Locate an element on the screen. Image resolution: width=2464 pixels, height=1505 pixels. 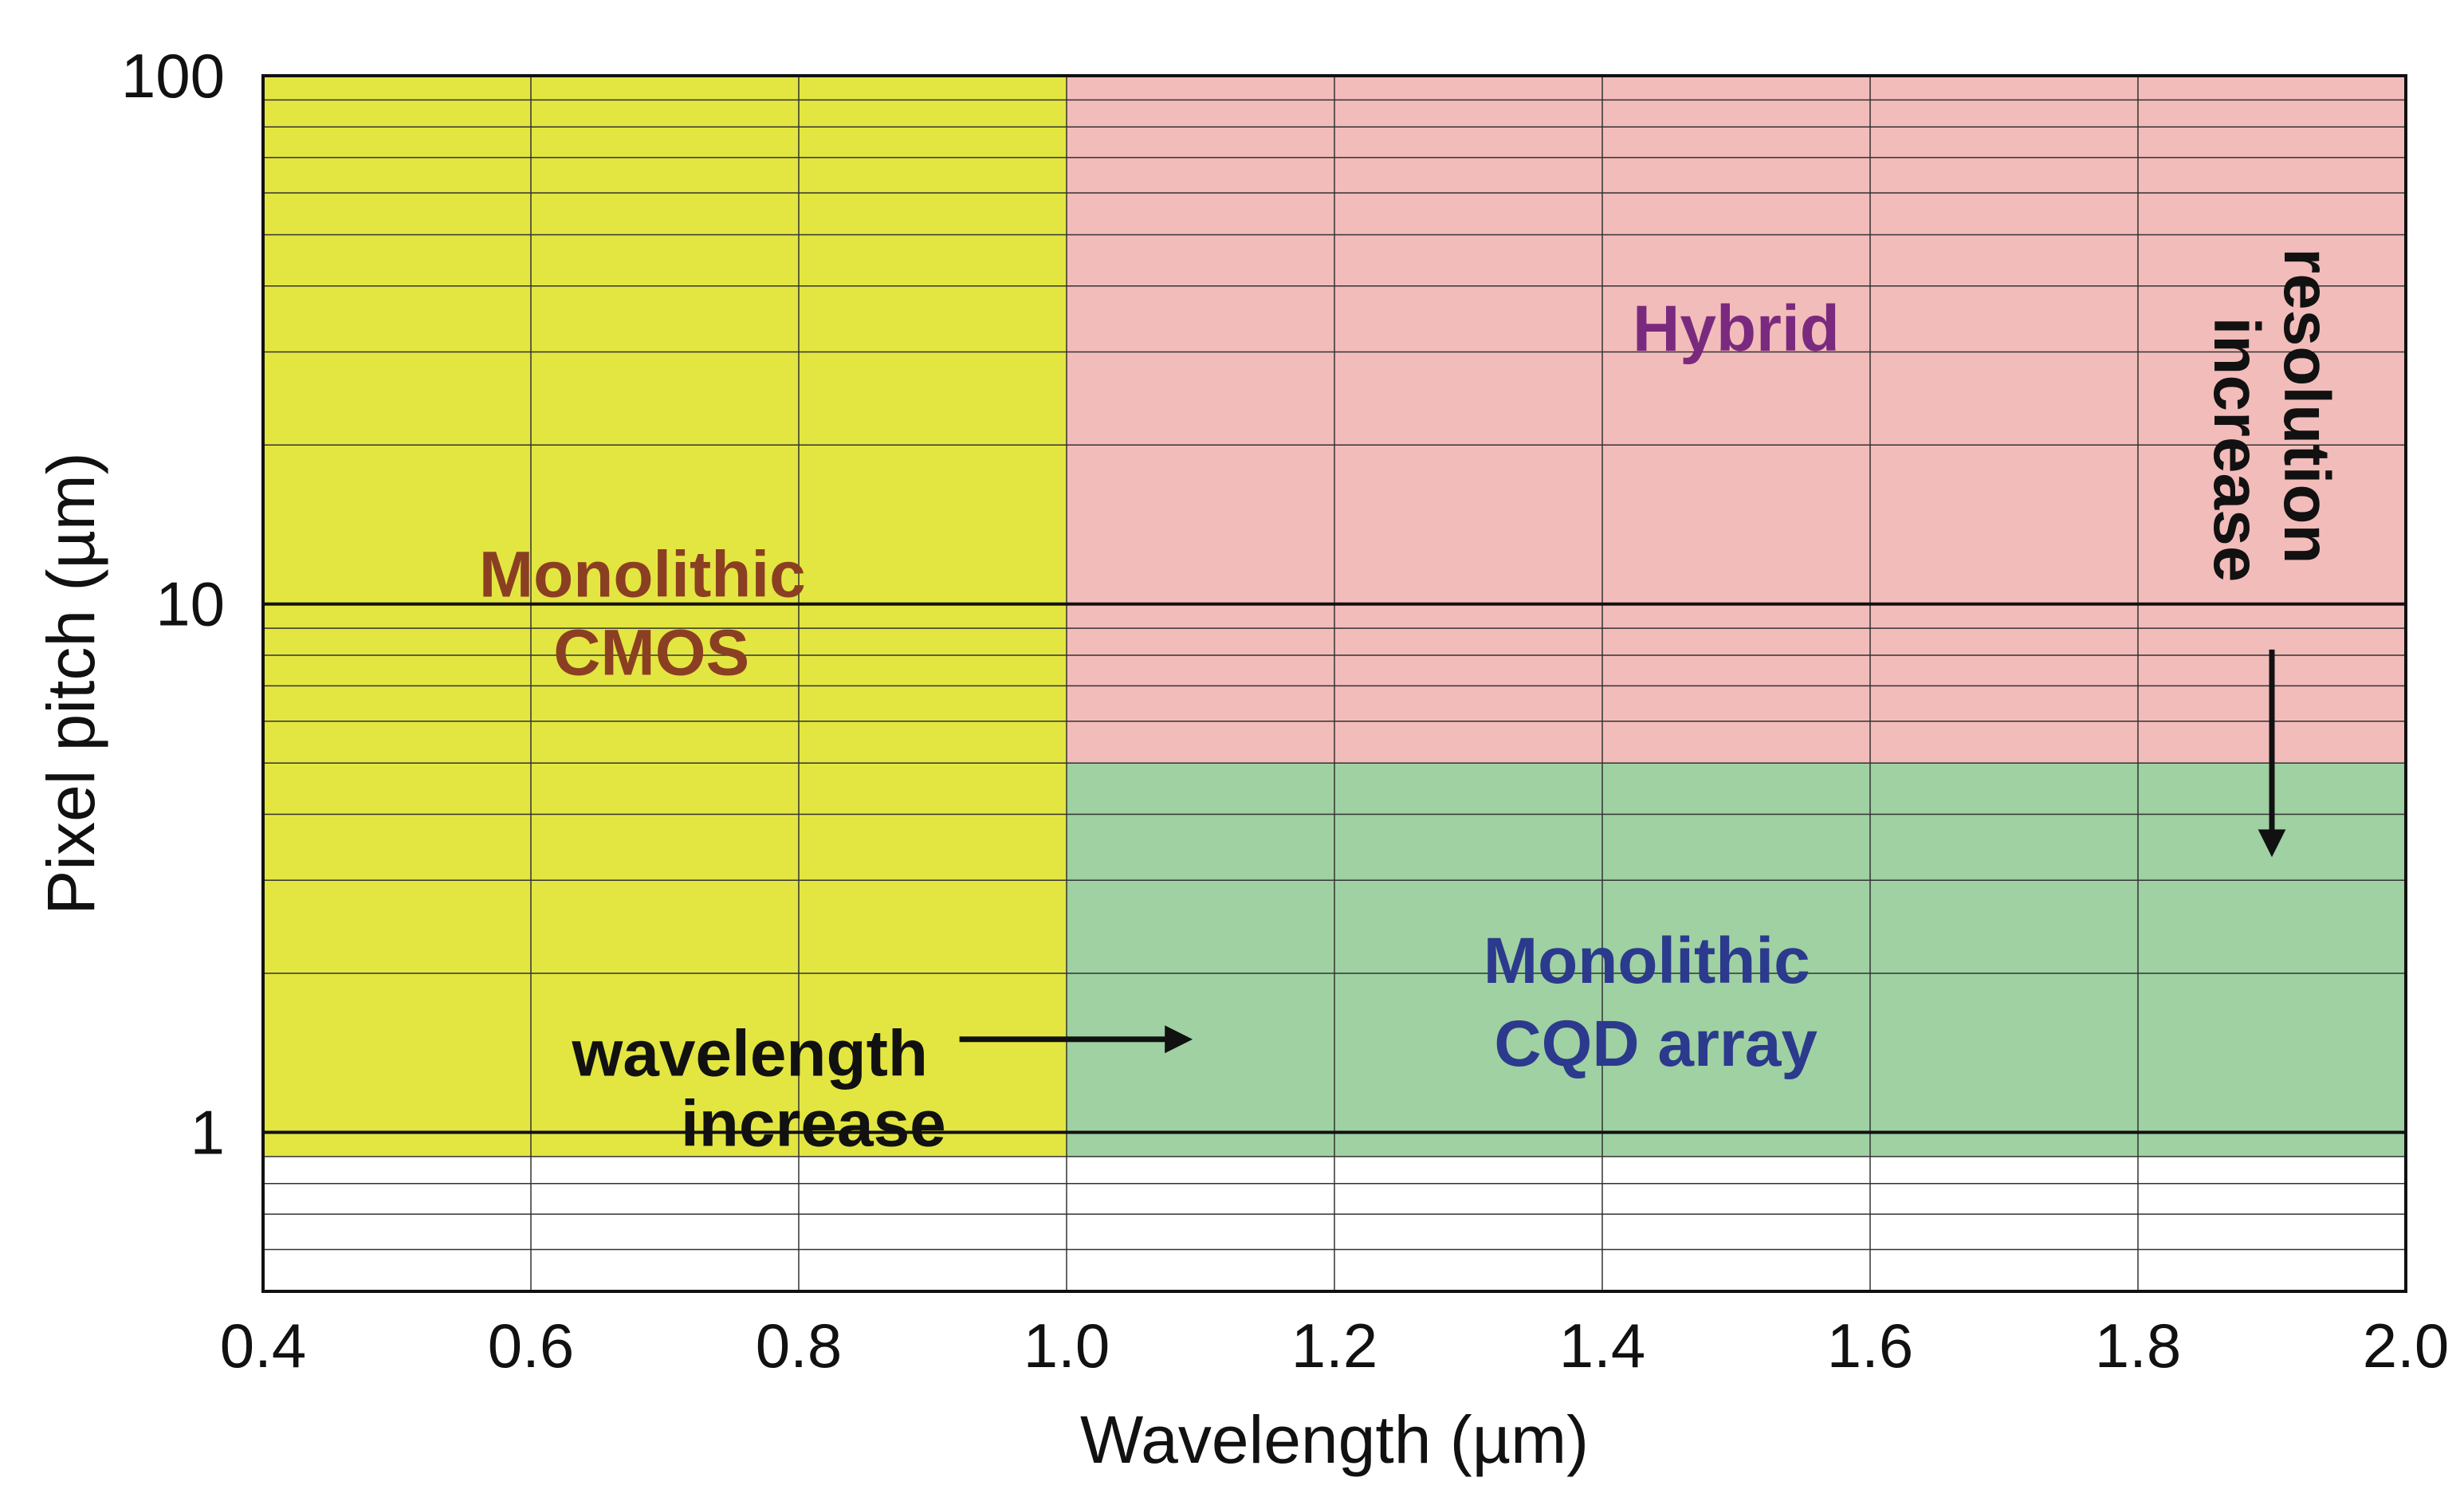
y-tick-label: 10 is located at coordinates (190, 604).